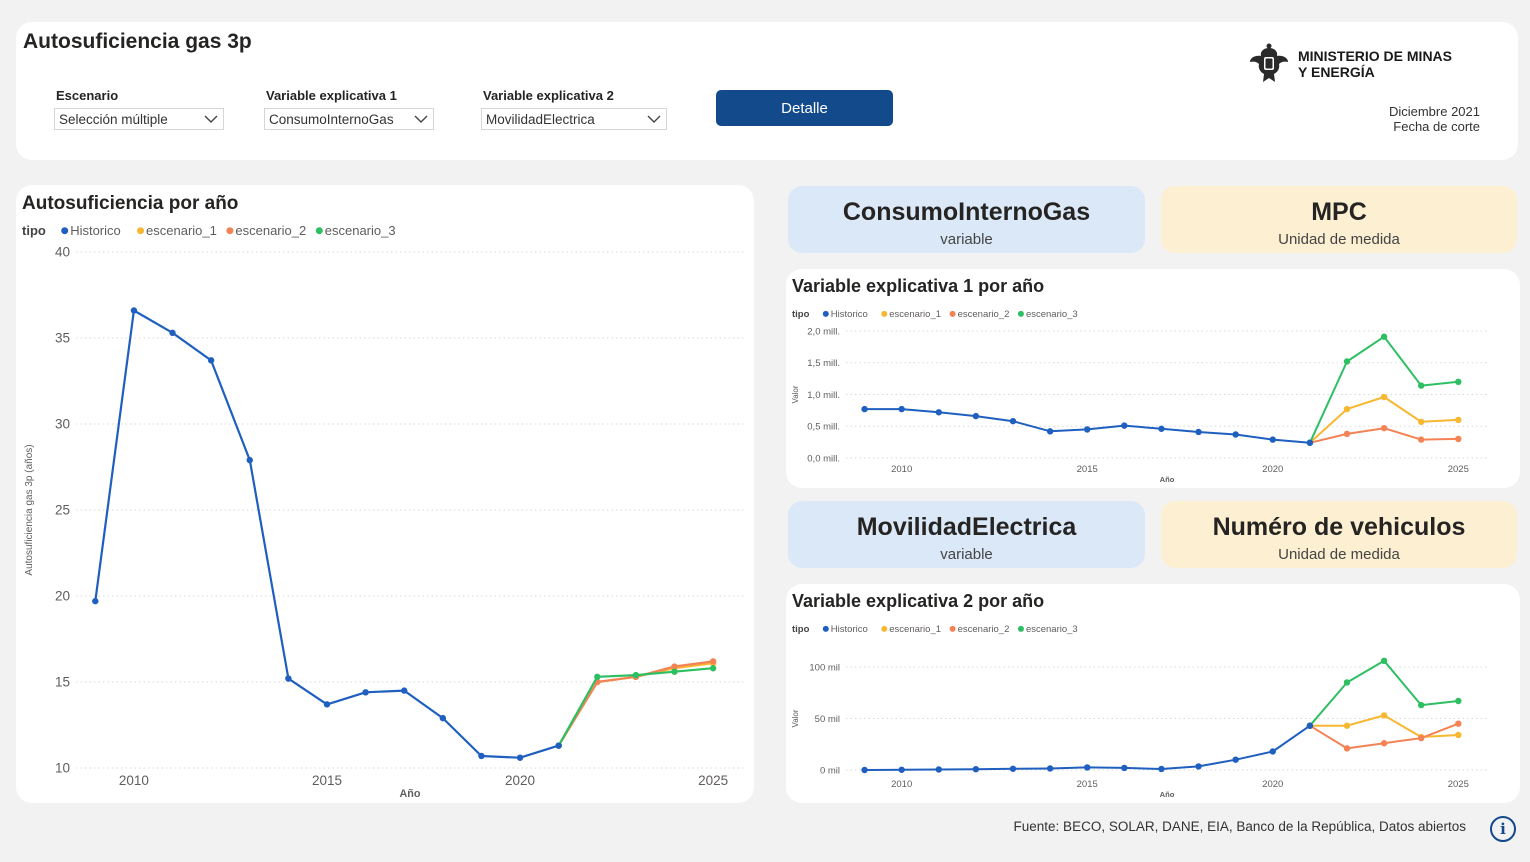 This screenshot has width=1530, height=862. I want to click on variable-2-dropdown-value: MovilidadElectrica, so click(540, 119).